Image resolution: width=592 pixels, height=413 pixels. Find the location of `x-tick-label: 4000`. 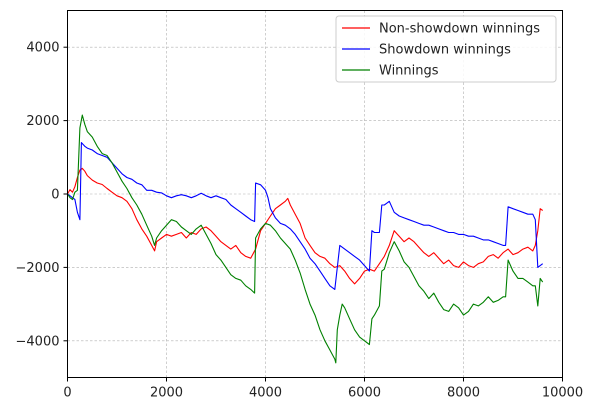

x-tick-label: 4000 is located at coordinates (265, 393).